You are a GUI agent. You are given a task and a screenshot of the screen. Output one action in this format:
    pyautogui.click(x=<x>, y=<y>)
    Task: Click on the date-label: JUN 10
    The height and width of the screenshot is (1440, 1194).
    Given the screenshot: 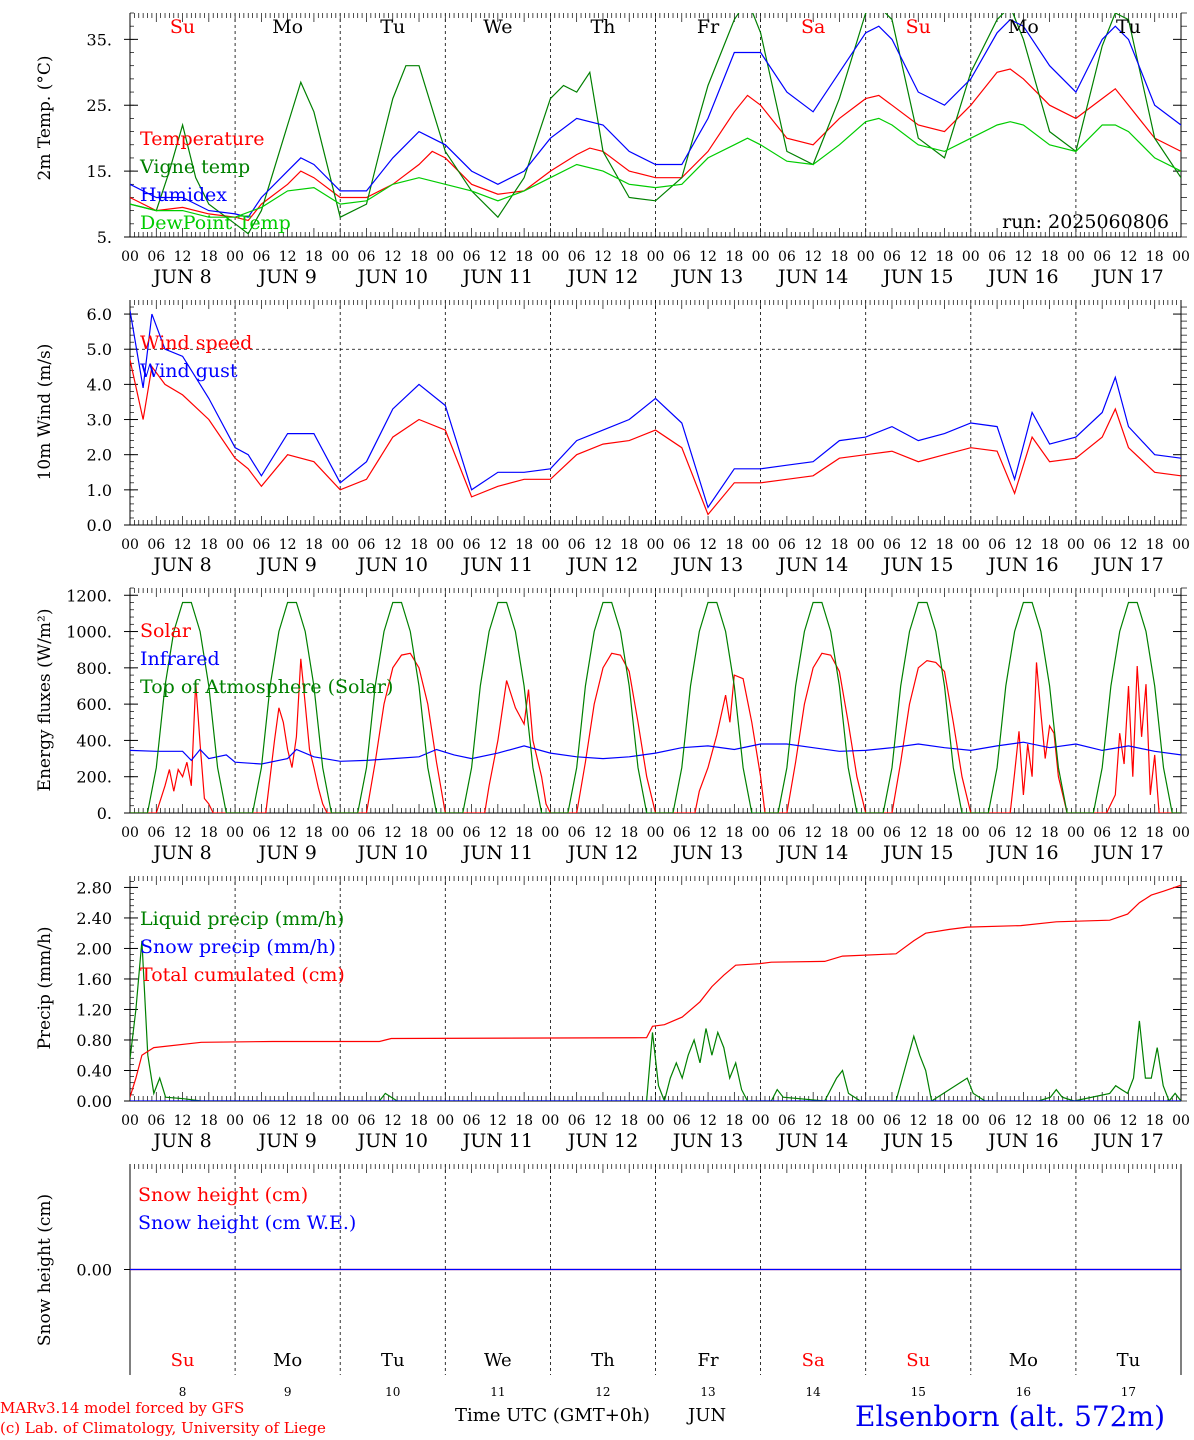 What is the action you would take?
    pyautogui.click(x=392, y=277)
    